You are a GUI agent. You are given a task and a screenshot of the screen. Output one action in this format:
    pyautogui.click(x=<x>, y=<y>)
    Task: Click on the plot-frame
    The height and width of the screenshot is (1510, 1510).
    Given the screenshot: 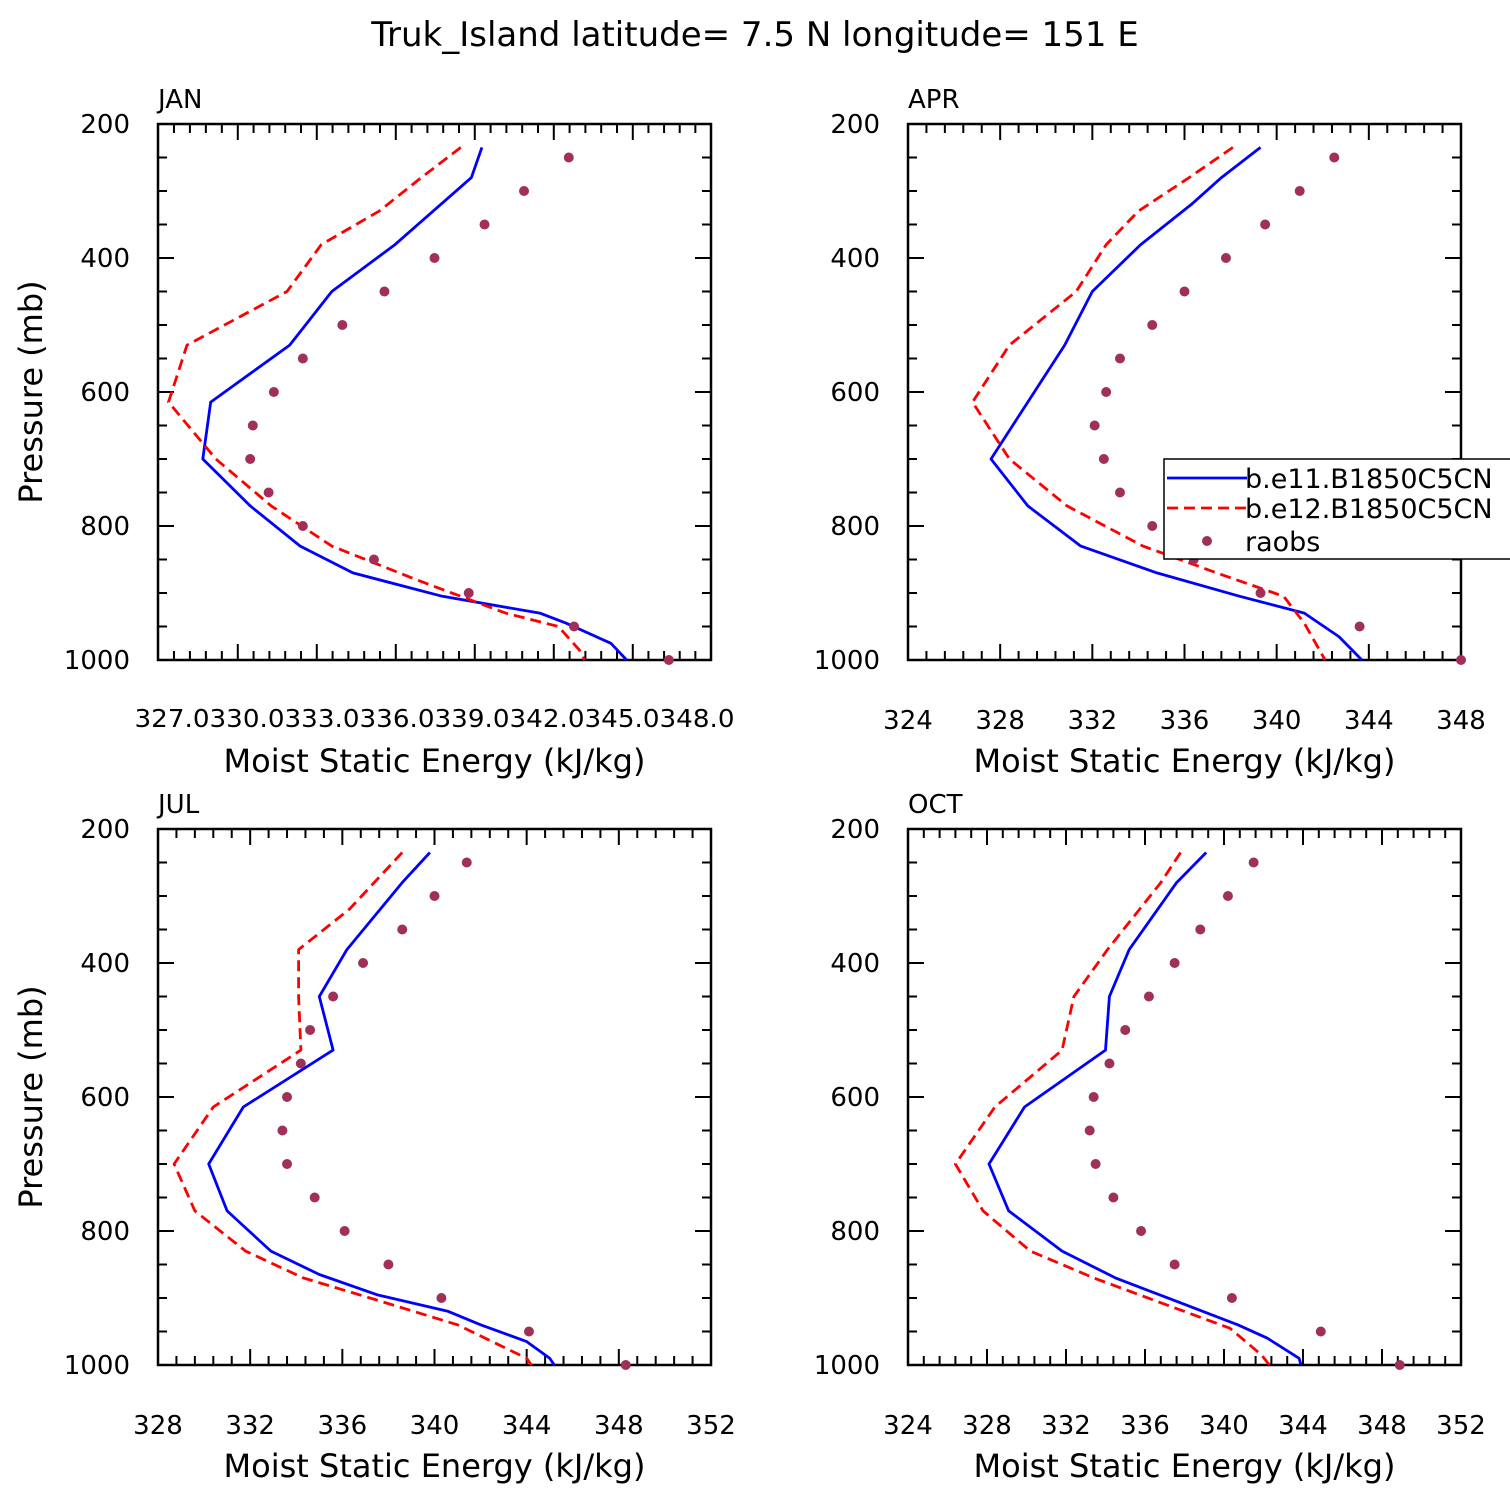 What is the action you would take?
    pyautogui.click(x=434, y=1097)
    